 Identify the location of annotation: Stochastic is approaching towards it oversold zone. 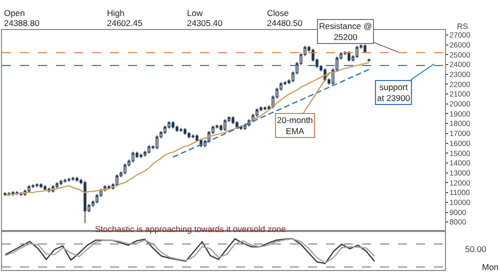
(190, 229).